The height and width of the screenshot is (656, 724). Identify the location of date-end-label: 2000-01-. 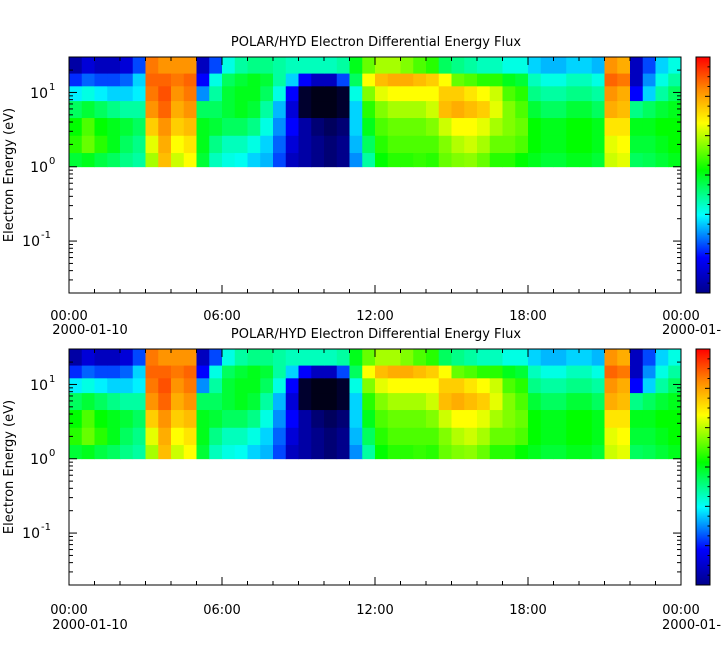
(691, 330).